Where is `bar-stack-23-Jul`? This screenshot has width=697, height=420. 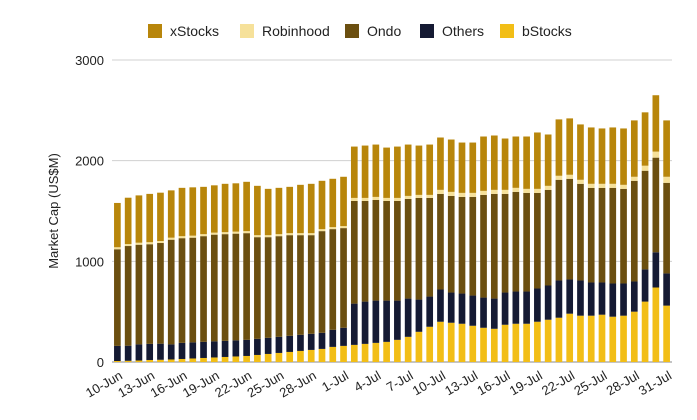
bar-stack-23-Jul is located at coordinates (580, 243).